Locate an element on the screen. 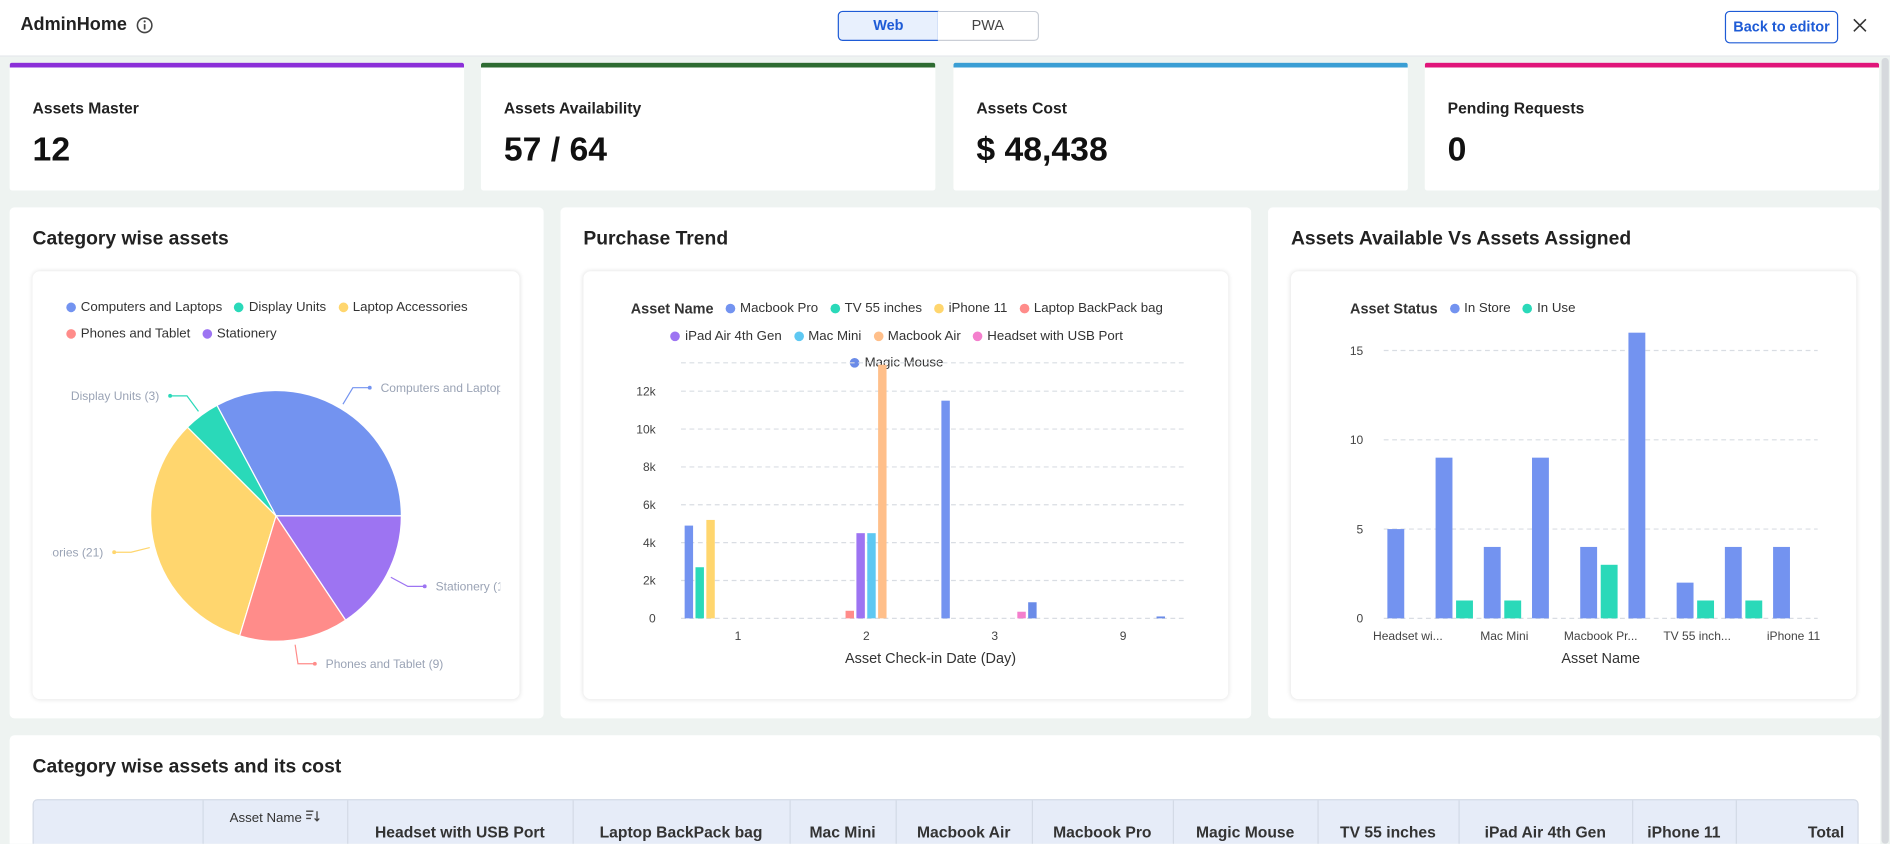  legend-item: Macbook Pro is located at coordinates (772, 308).